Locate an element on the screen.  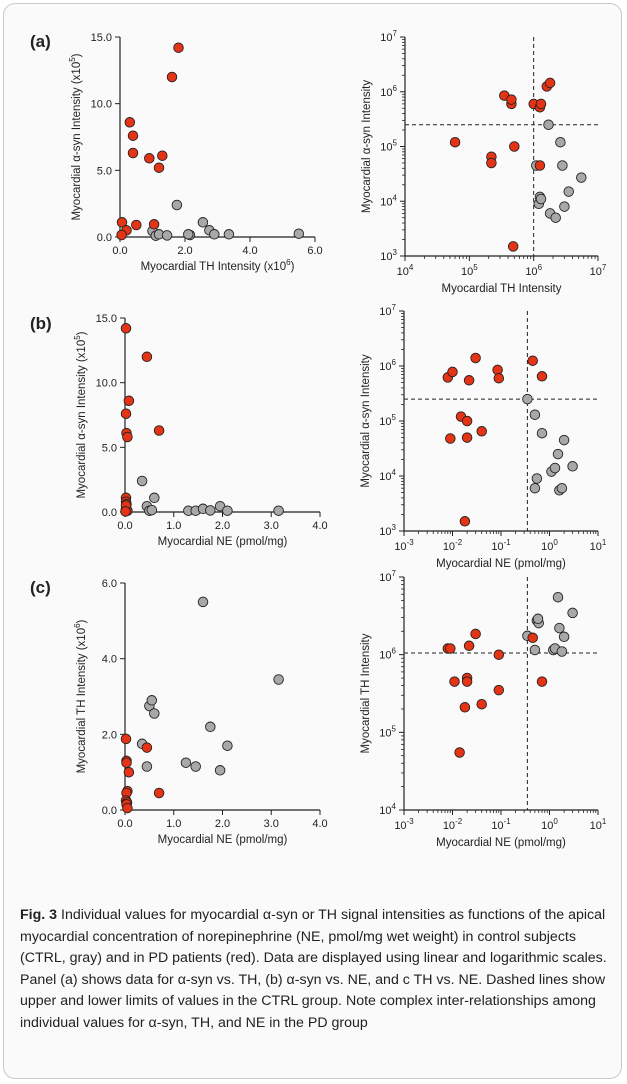
x-axis-label-sup: 6 is located at coordinates (288, 262).